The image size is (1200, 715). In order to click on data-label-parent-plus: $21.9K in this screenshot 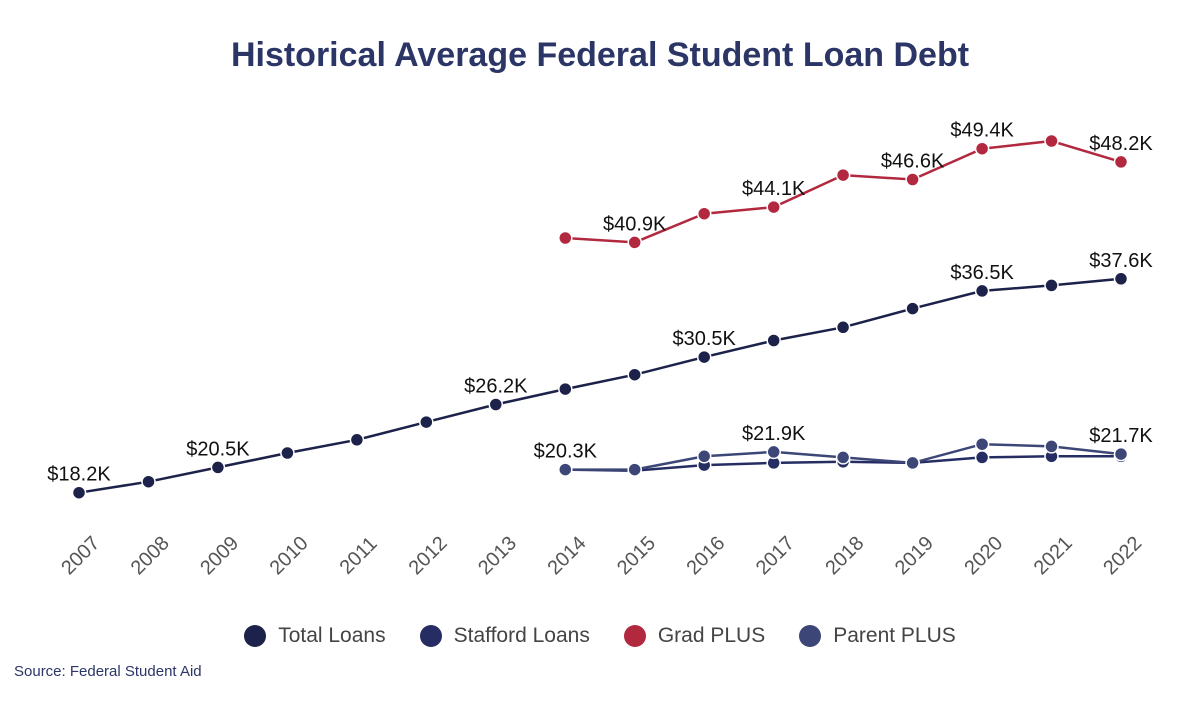, I will do `click(774, 434)`.